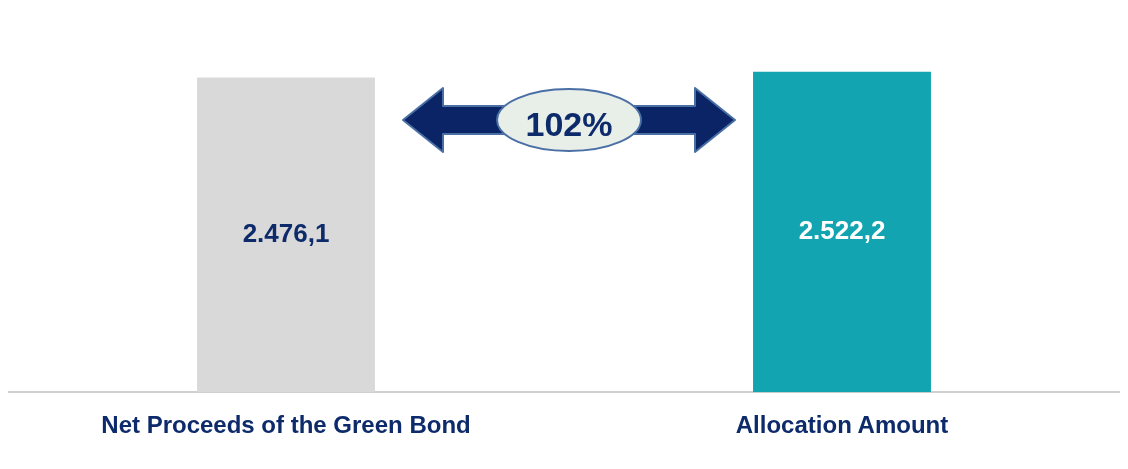  Describe the element at coordinates (569, 124) in the screenshot. I see `annotation: 102%` at that location.